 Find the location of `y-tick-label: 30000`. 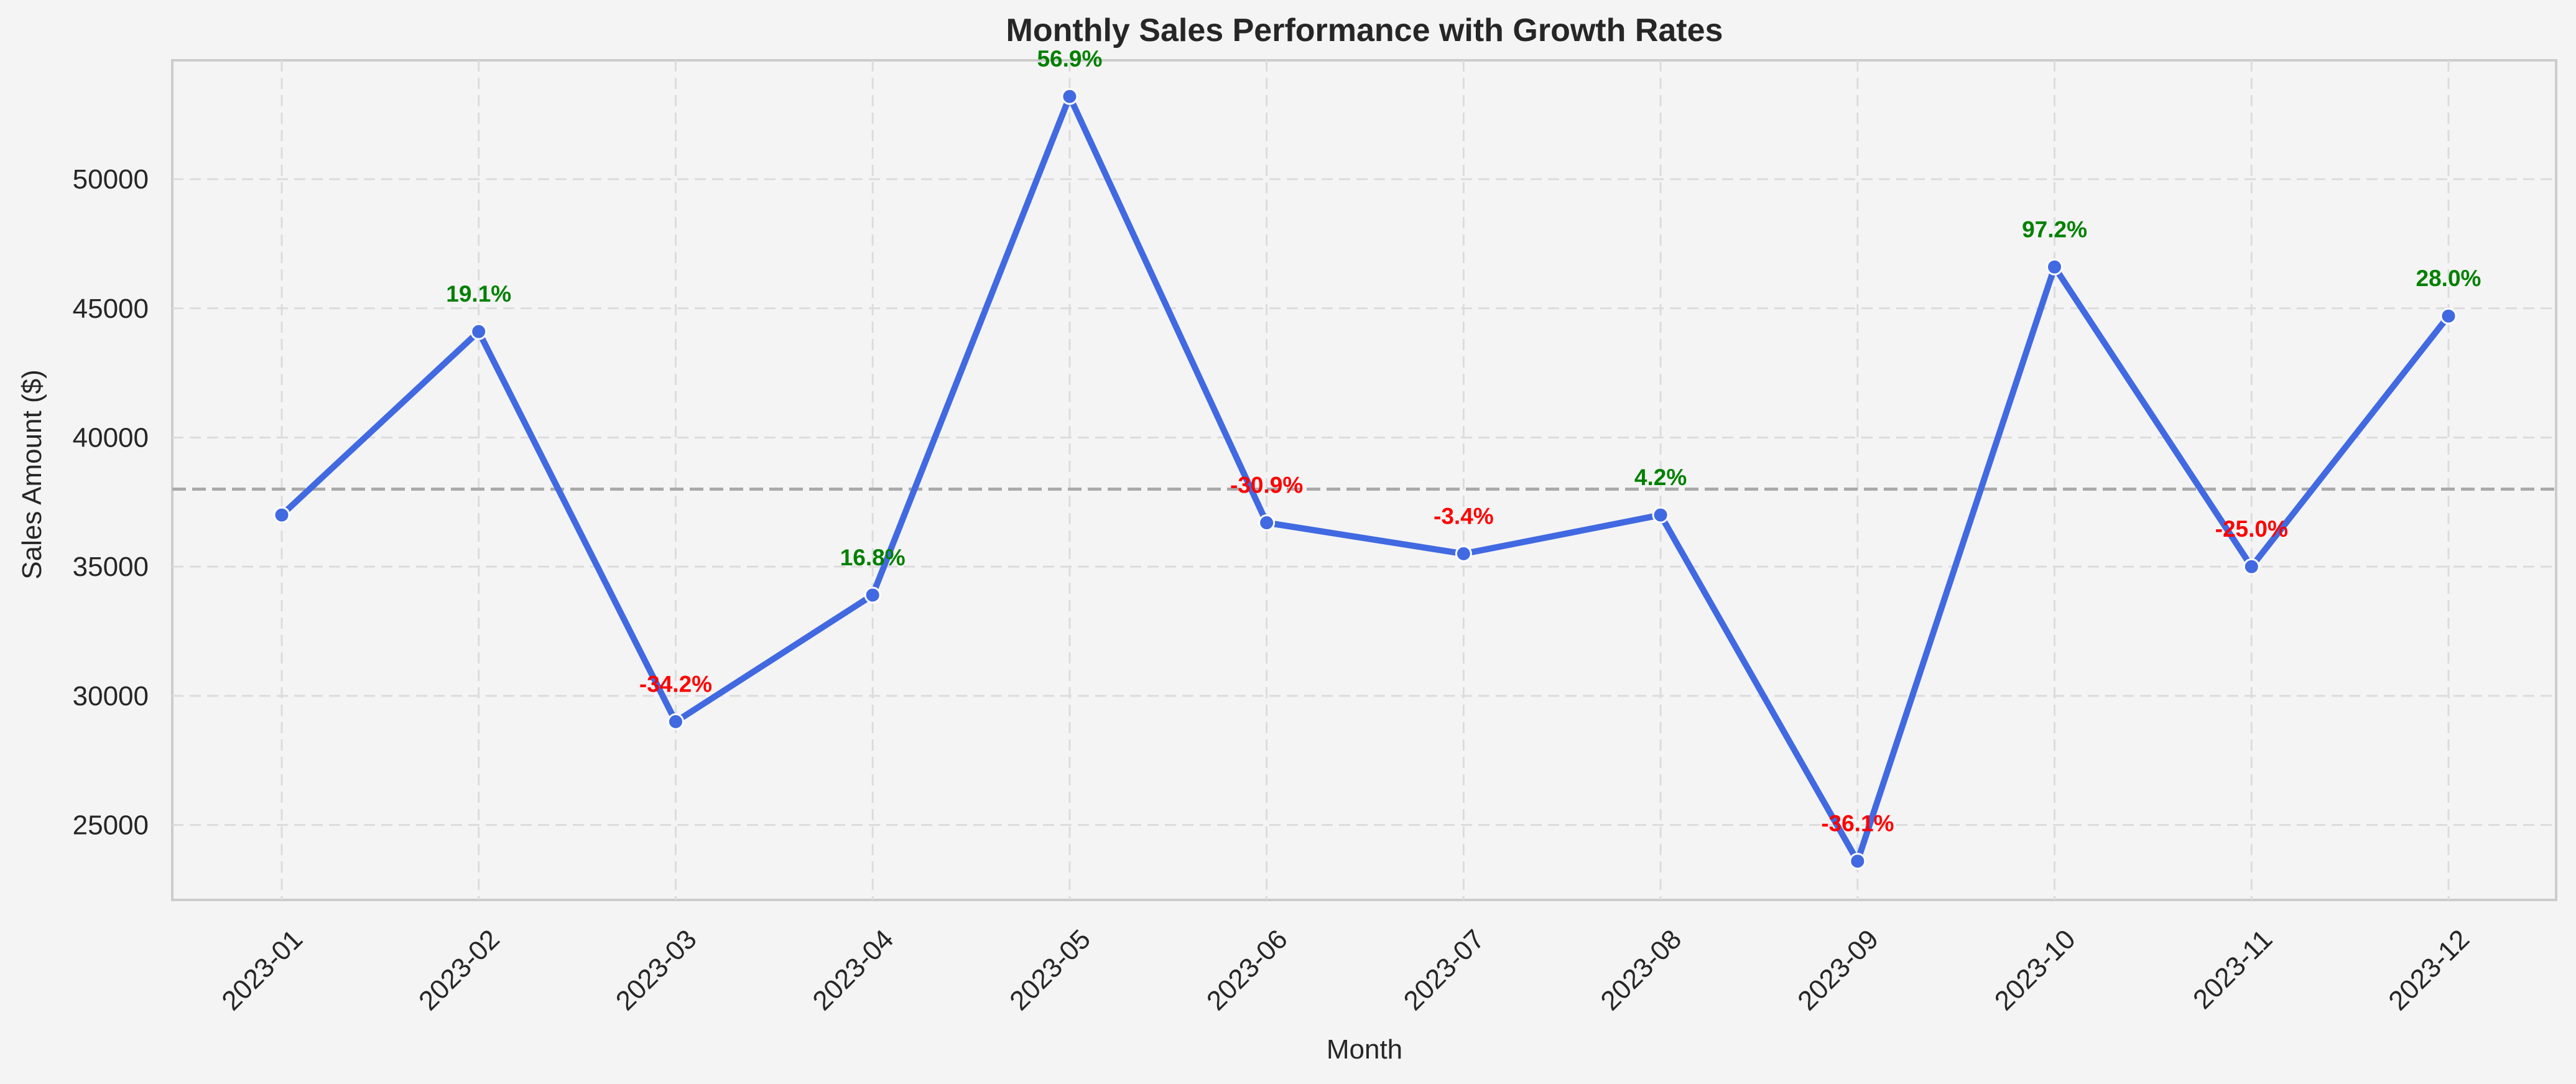

y-tick-label: 30000 is located at coordinates (111, 696).